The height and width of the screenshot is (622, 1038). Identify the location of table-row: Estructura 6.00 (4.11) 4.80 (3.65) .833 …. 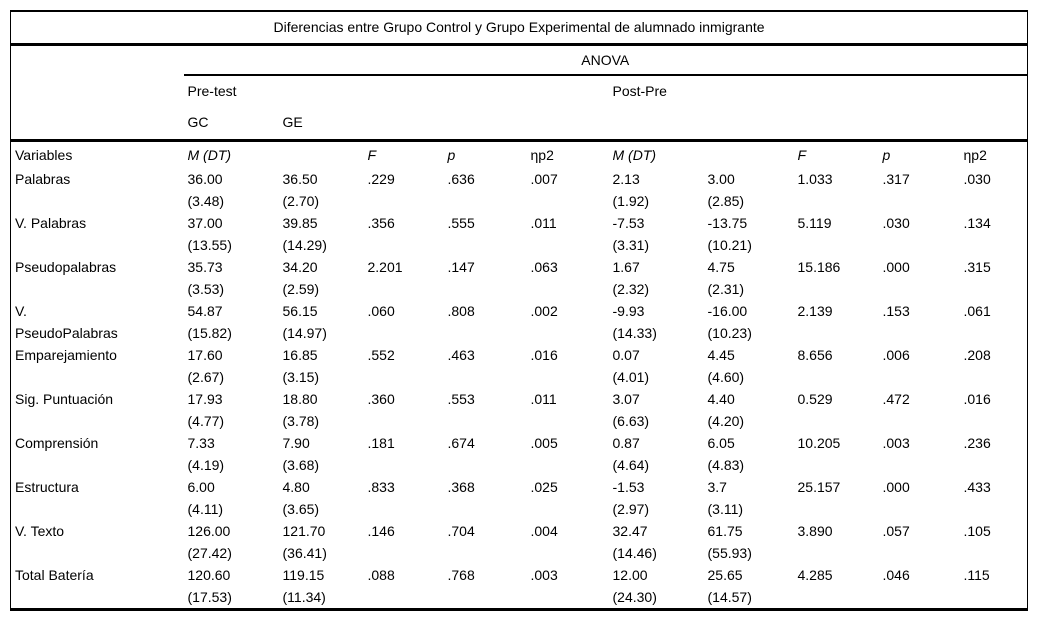
(519, 498).